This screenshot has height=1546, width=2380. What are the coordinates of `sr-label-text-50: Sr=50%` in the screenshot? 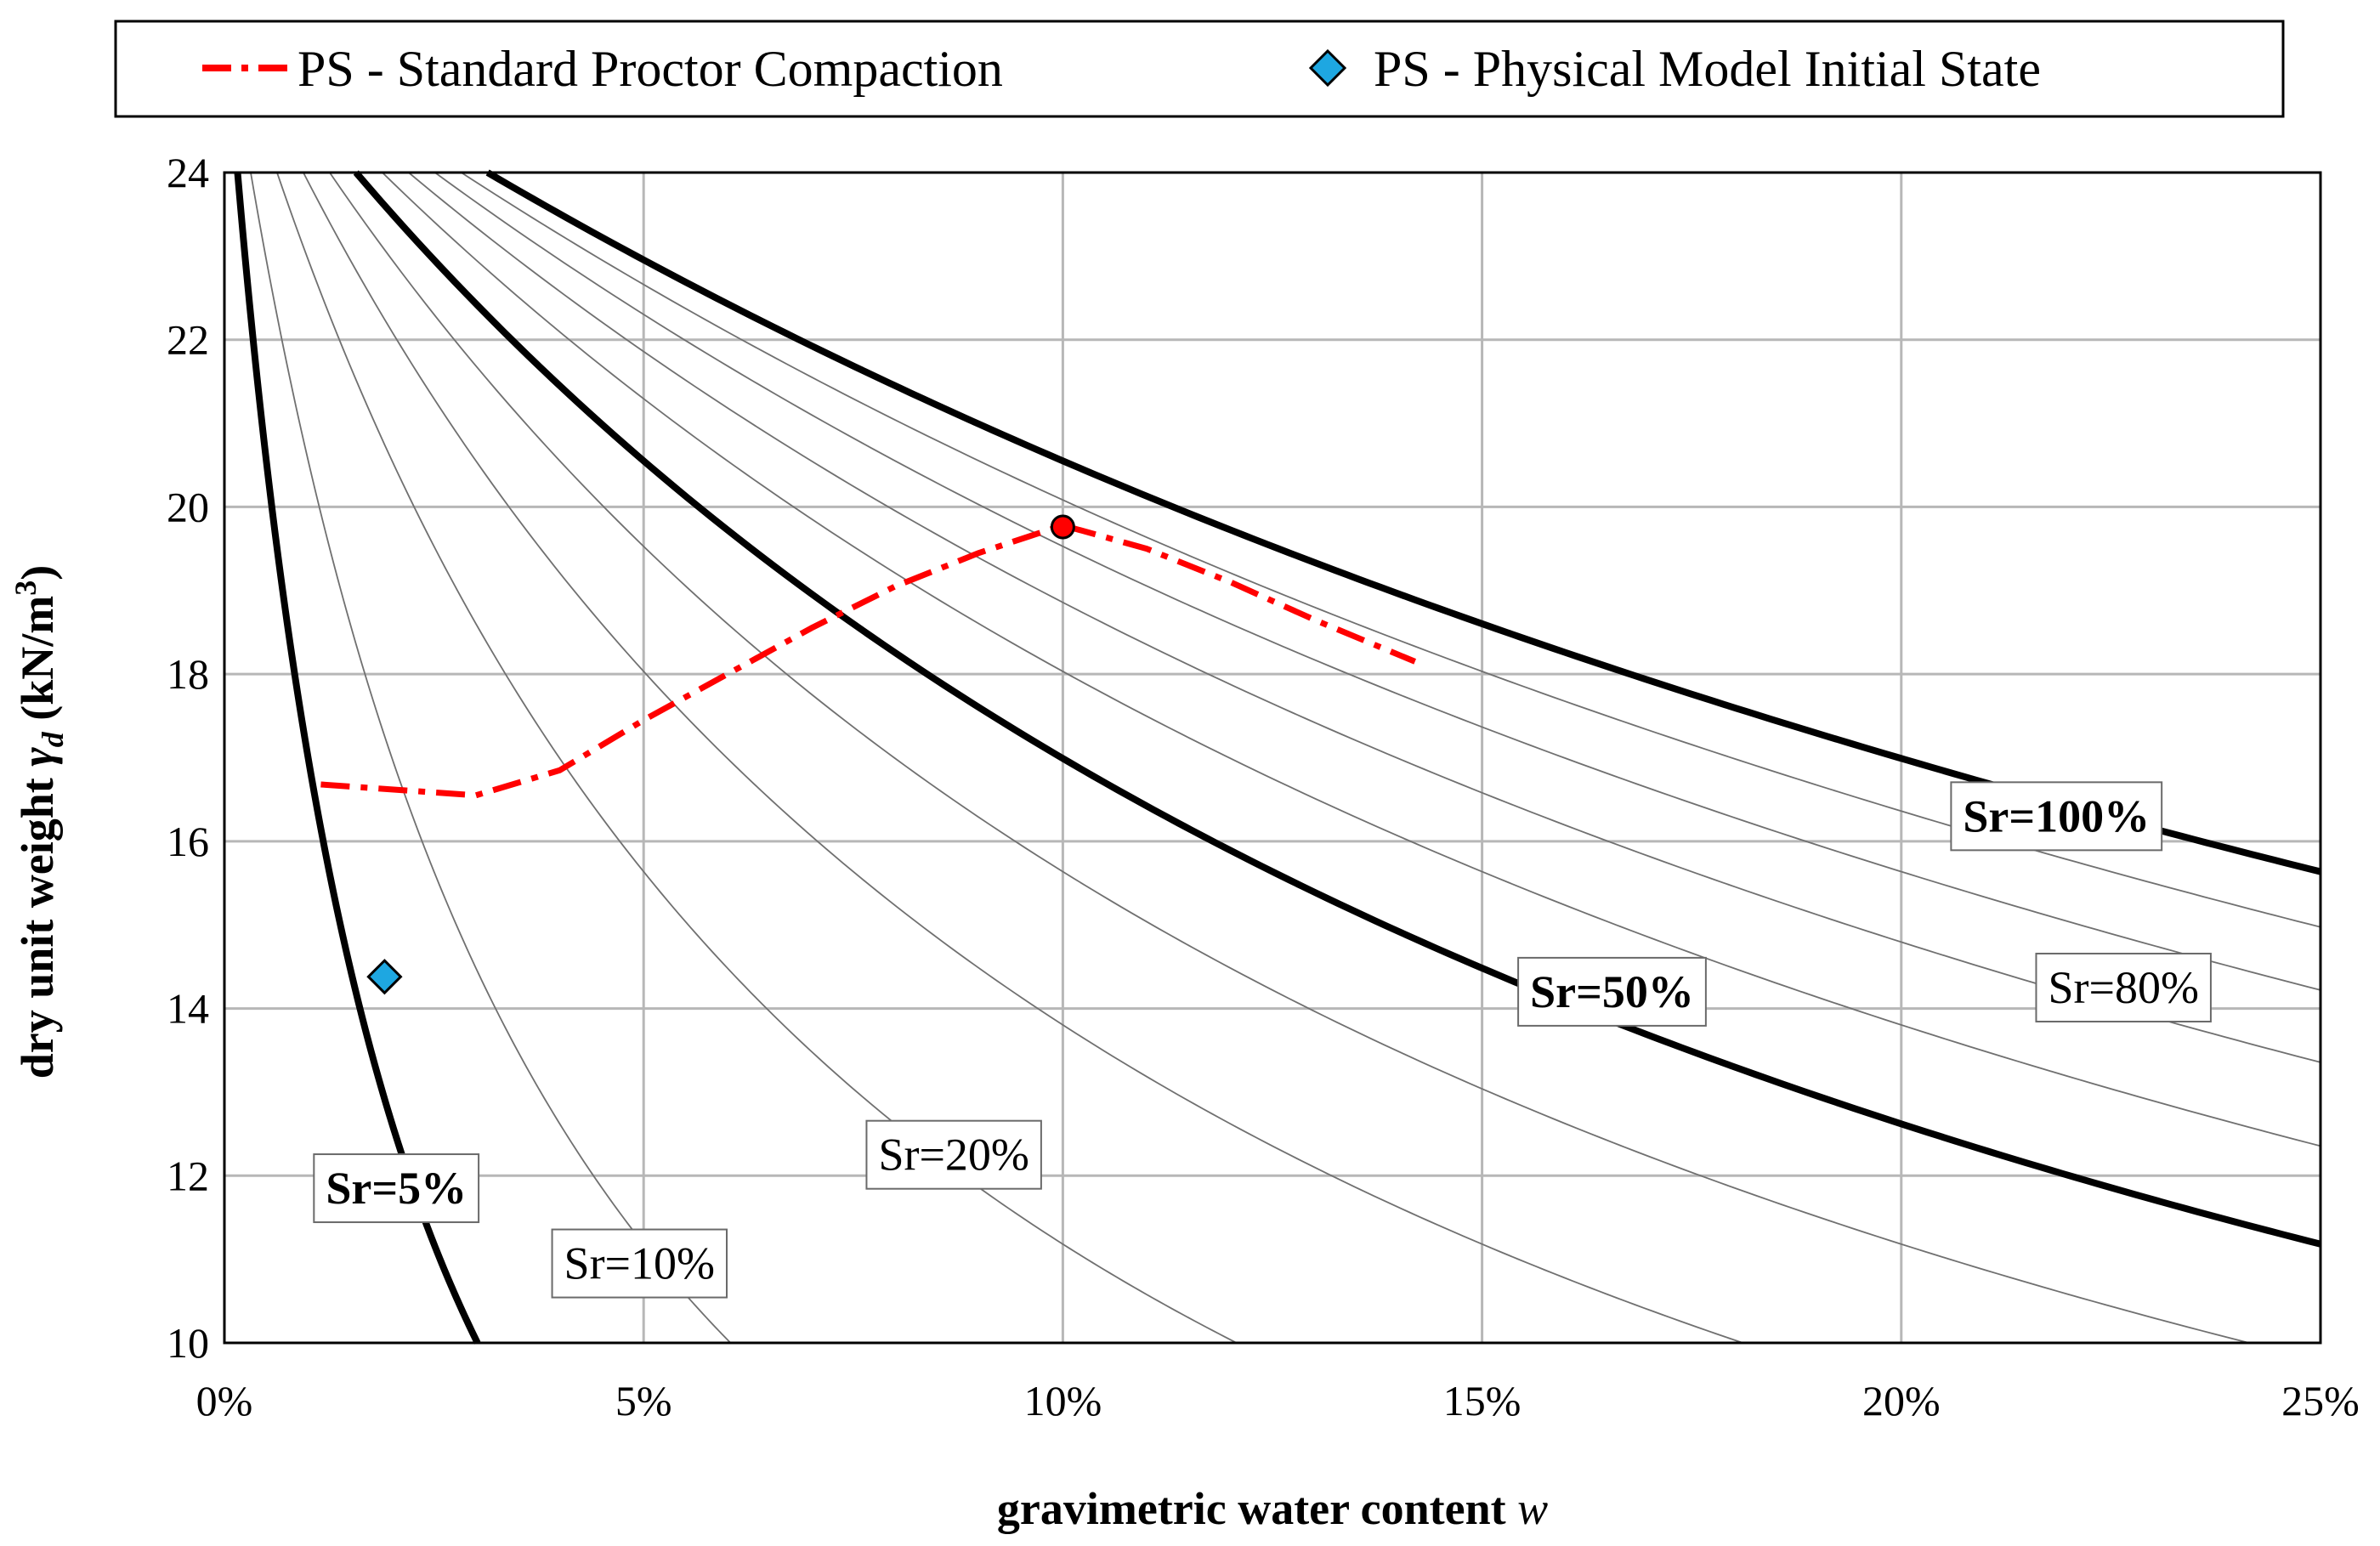 It's located at (1612, 991).